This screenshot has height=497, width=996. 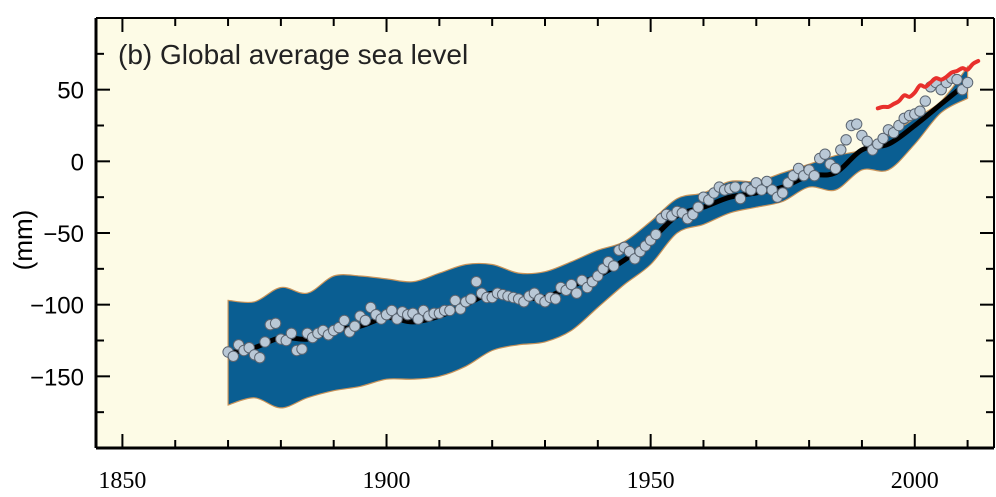 I want to click on y-tick-label: 50, so click(x=70, y=91).